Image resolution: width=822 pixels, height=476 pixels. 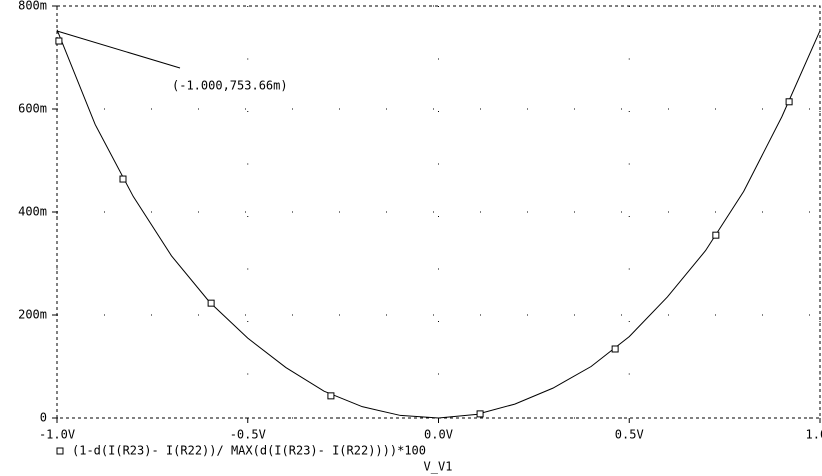 I want to click on legend-marker, so click(x=60, y=451).